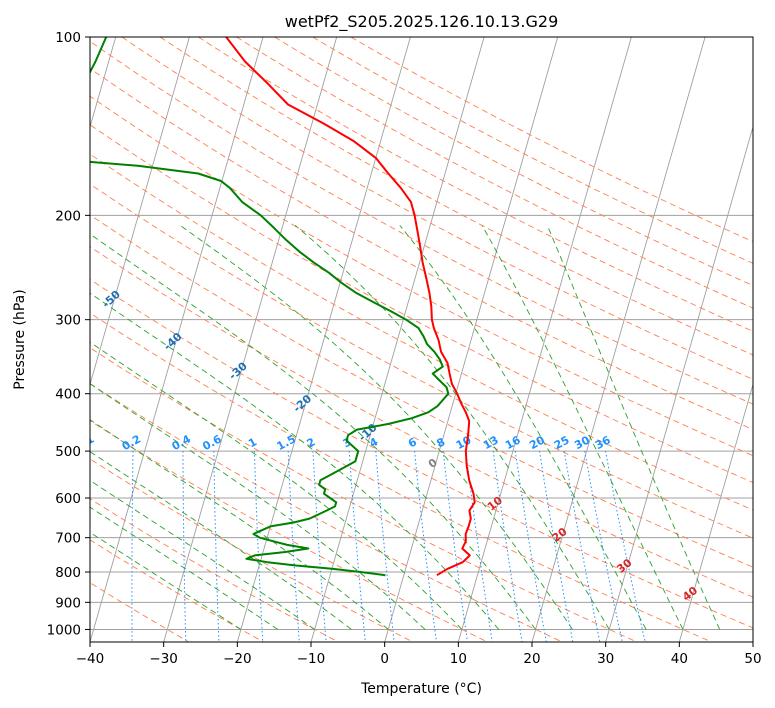 This screenshot has width=775, height=708. I want to click on mixing-ratio-label: 16, so click(513, 442).